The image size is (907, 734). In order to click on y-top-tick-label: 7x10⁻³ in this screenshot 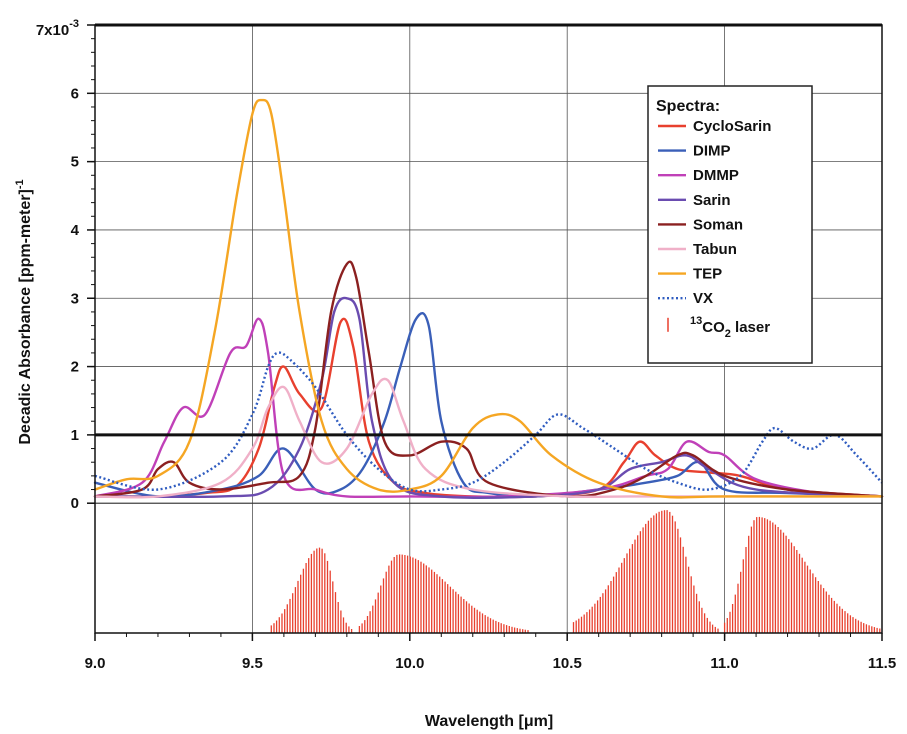, I will do `click(57, 28)`.